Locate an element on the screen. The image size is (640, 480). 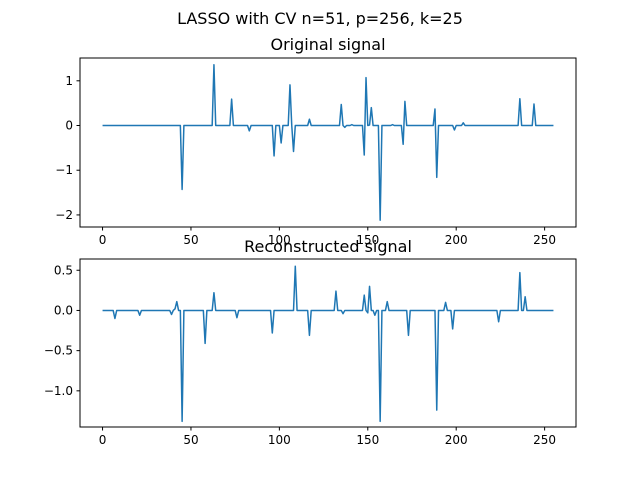
y-tick-label: −1 is located at coordinates (64, 170).